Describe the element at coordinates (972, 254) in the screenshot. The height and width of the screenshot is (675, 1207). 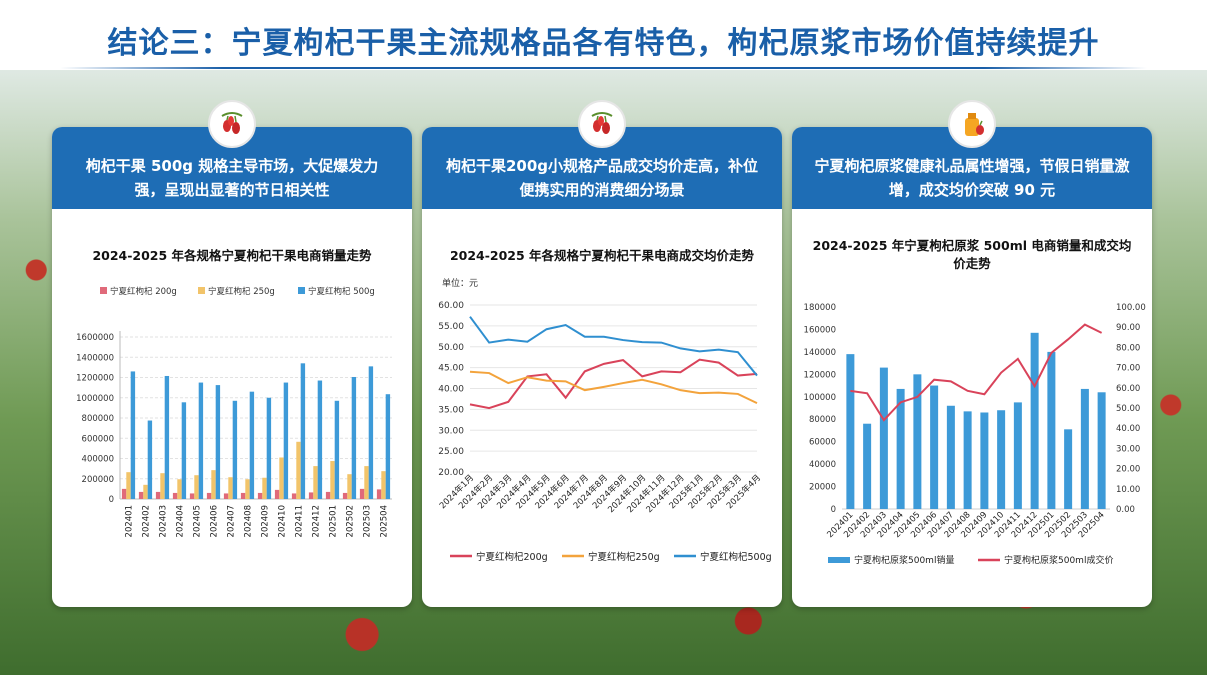
I see `chart-title: 2024-2025 年宁夏枸杞原浆 500ml 电商销量和成交均价走势` at that location.